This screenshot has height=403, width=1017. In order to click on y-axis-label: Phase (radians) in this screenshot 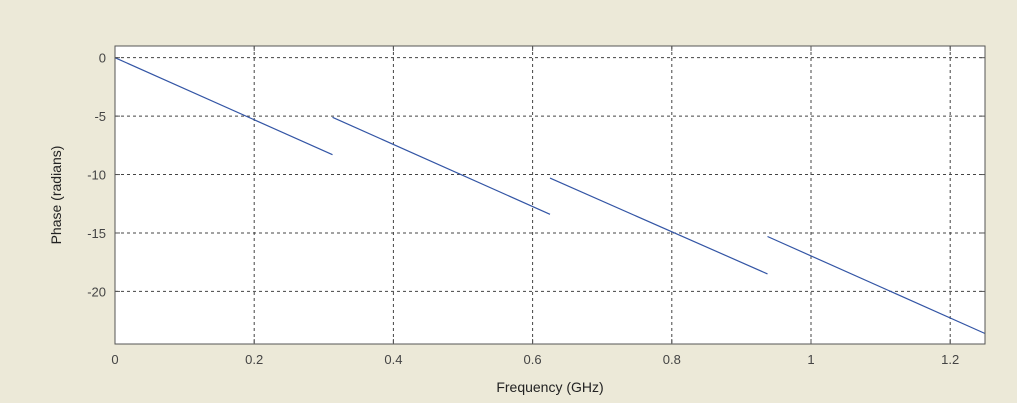, I will do `click(56, 195)`.